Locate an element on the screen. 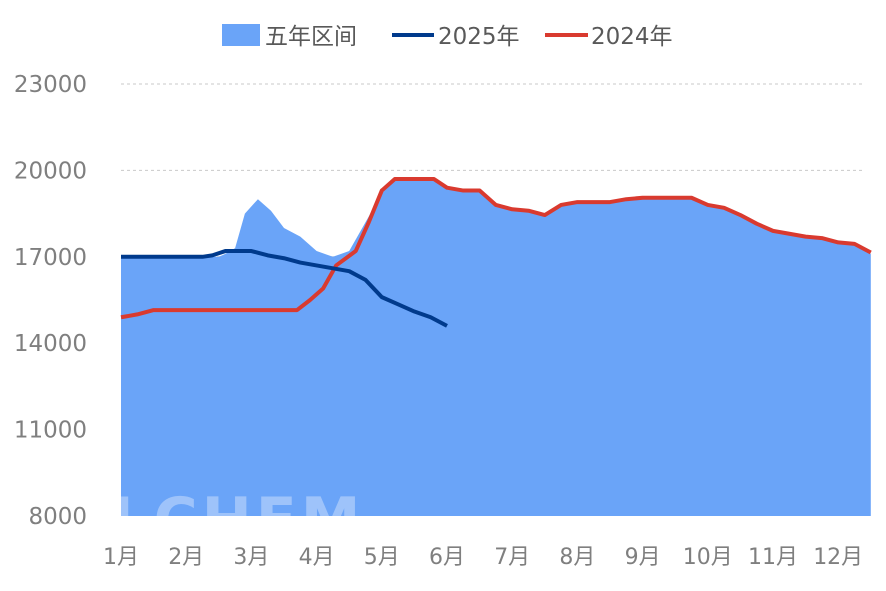 Image resolution: width=886 pixels, height=591 pixels. y-tick-label: 8000 is located at coordinates (57, 517).